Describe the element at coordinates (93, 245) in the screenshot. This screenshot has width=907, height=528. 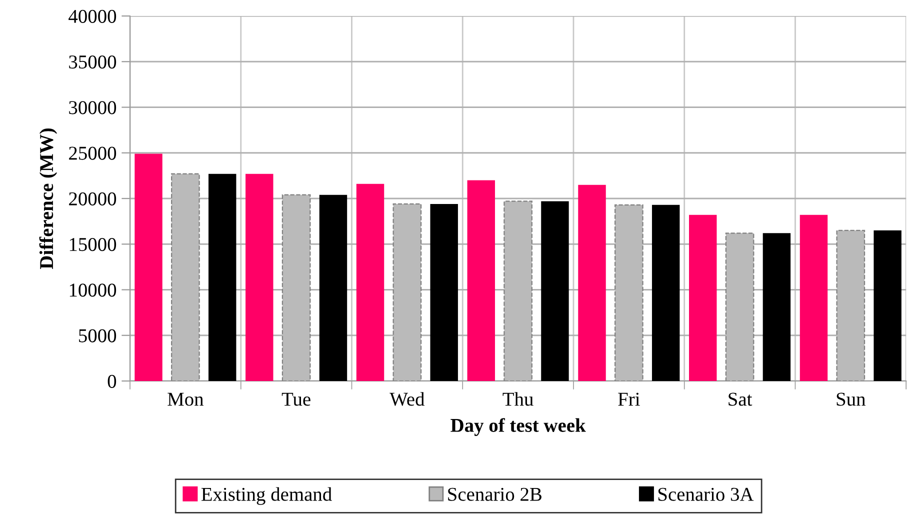
I see `y-tick-label: 15000` at that location.